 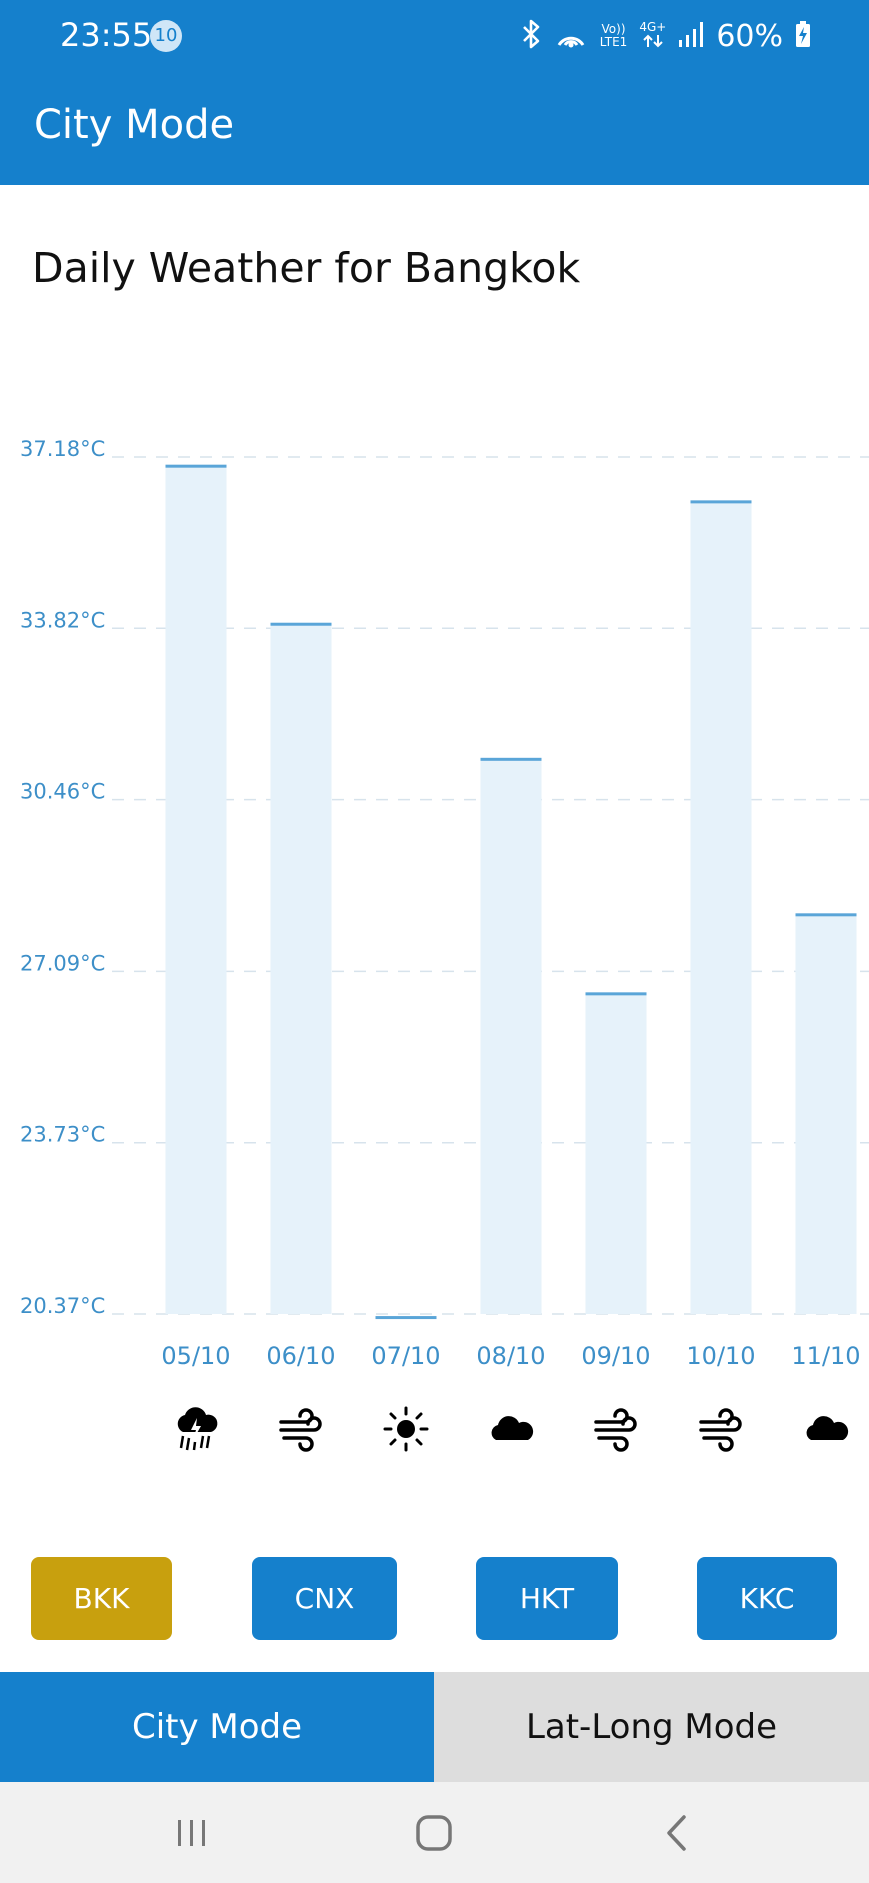 I want to click on tab-lat-long-mode: Lat-Long Mode, so click(x=651, y=1727).